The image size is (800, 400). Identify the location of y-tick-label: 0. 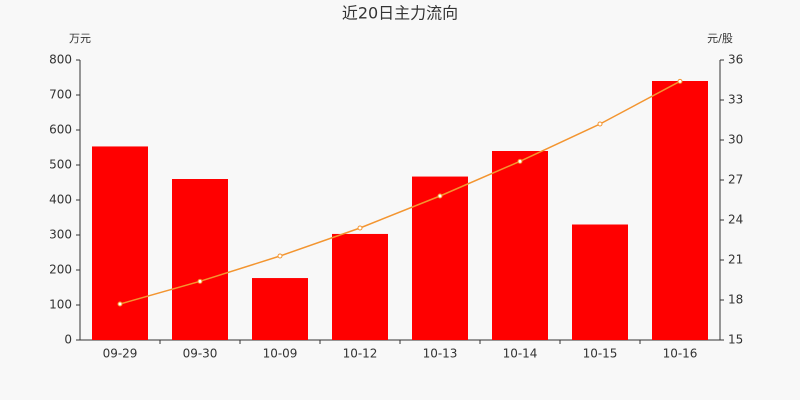
(68, 340).